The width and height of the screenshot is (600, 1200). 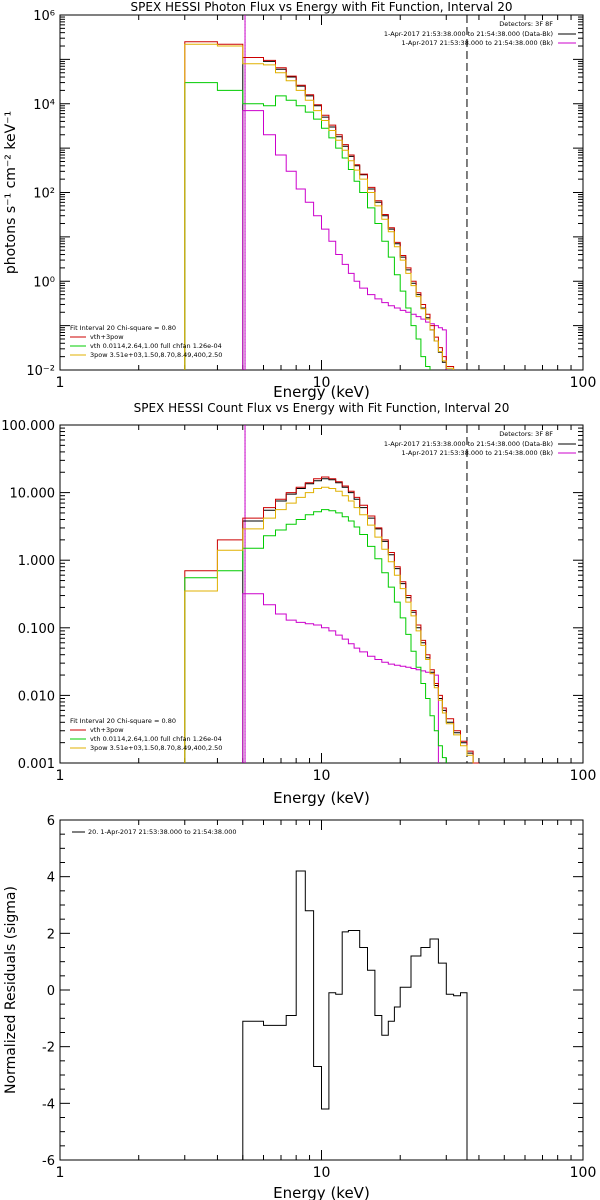 What do you see at coordinates (48, 1161) in the screenshot?
I see `y-tick-label: -6` at bounding box center [48, 1161].